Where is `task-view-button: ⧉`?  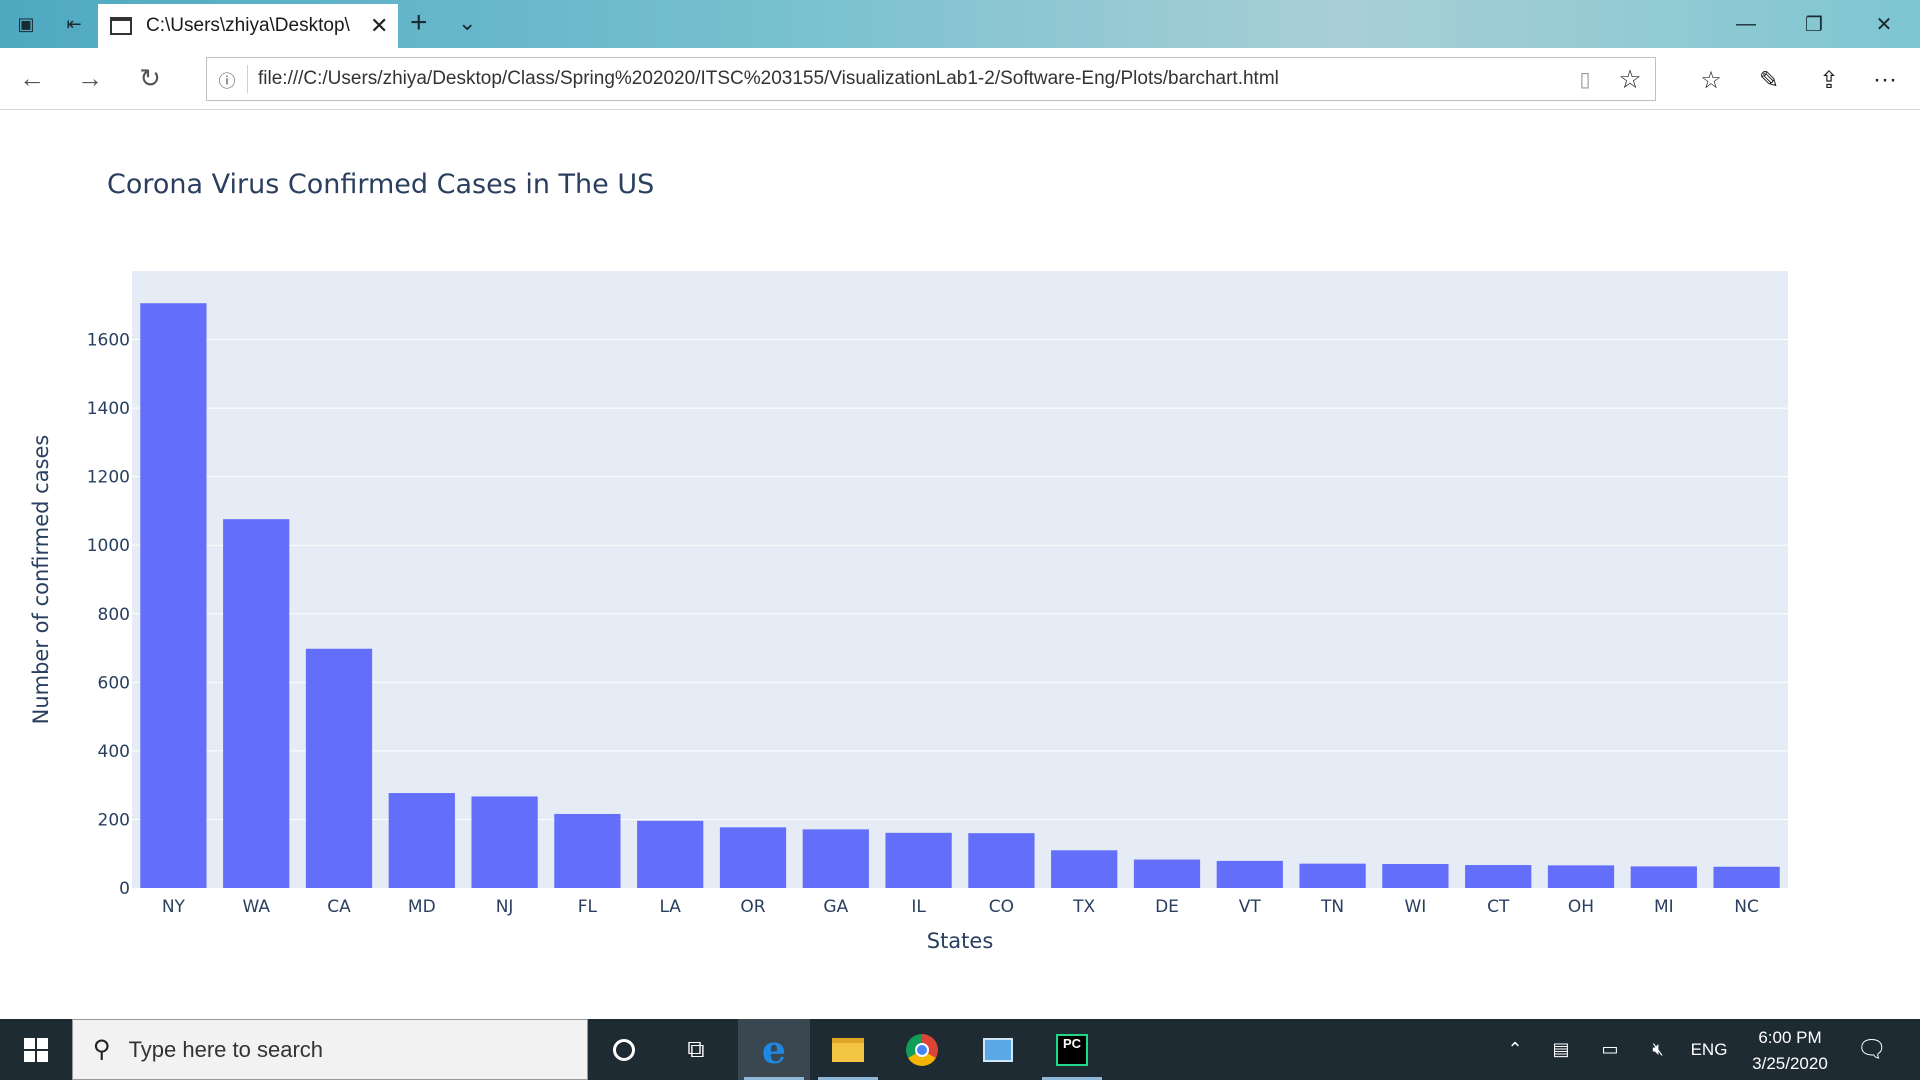 task-view-button: ⧉ is located at coordinates (696, 1049).